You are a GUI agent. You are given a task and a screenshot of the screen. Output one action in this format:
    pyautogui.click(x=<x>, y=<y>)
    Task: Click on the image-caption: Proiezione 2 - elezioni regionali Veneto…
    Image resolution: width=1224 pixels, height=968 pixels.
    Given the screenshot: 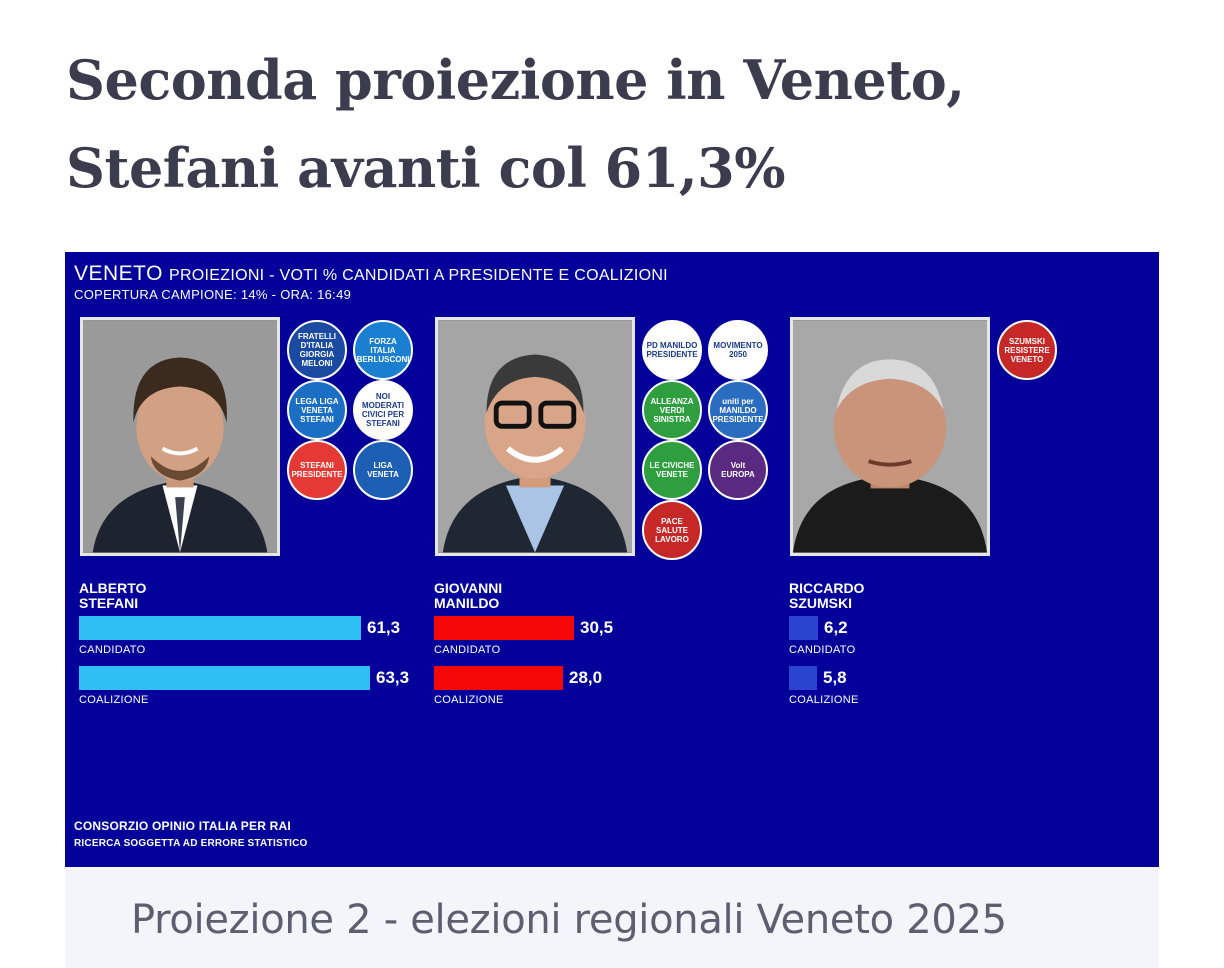 What is the action you would take?
    pyautogui.click(x=569, y=920)
    